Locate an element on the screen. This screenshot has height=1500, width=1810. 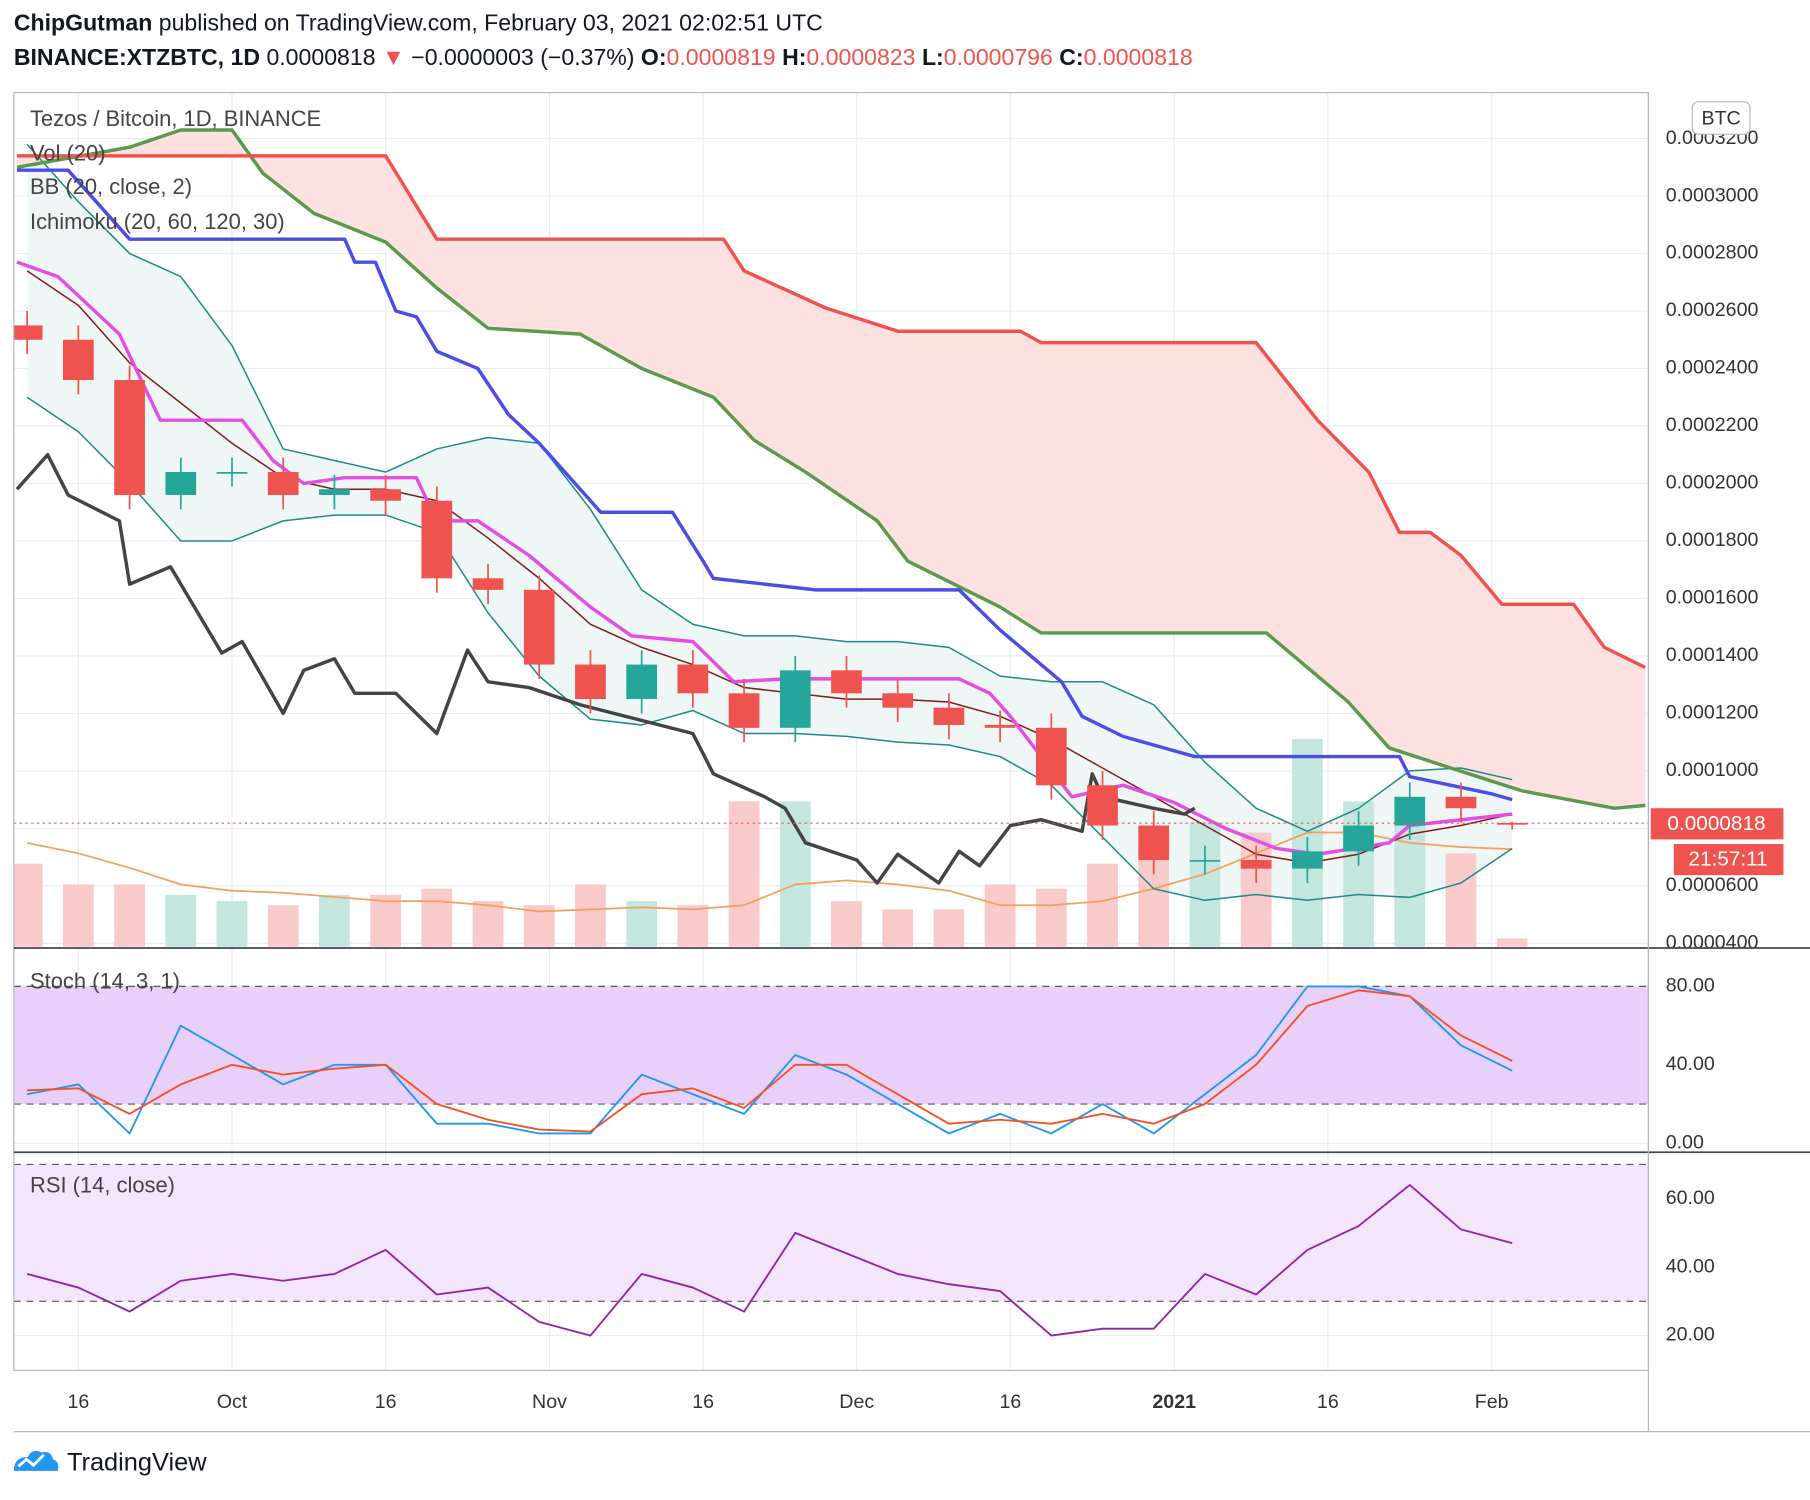
y-tick-label: 0.0001600 is located at coordinates (1712, 598).